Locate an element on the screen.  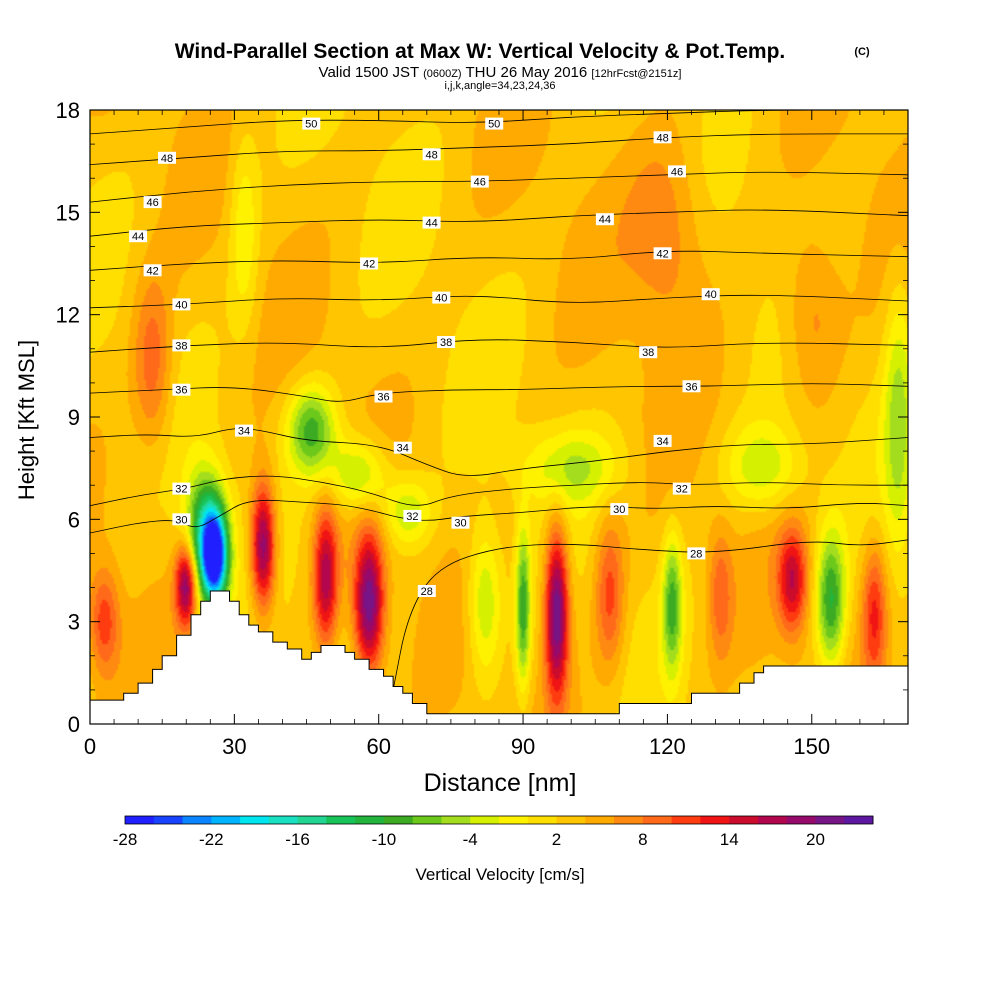
subtitle-valid: Valid 1500 JST is located at coordinates (369, 72).